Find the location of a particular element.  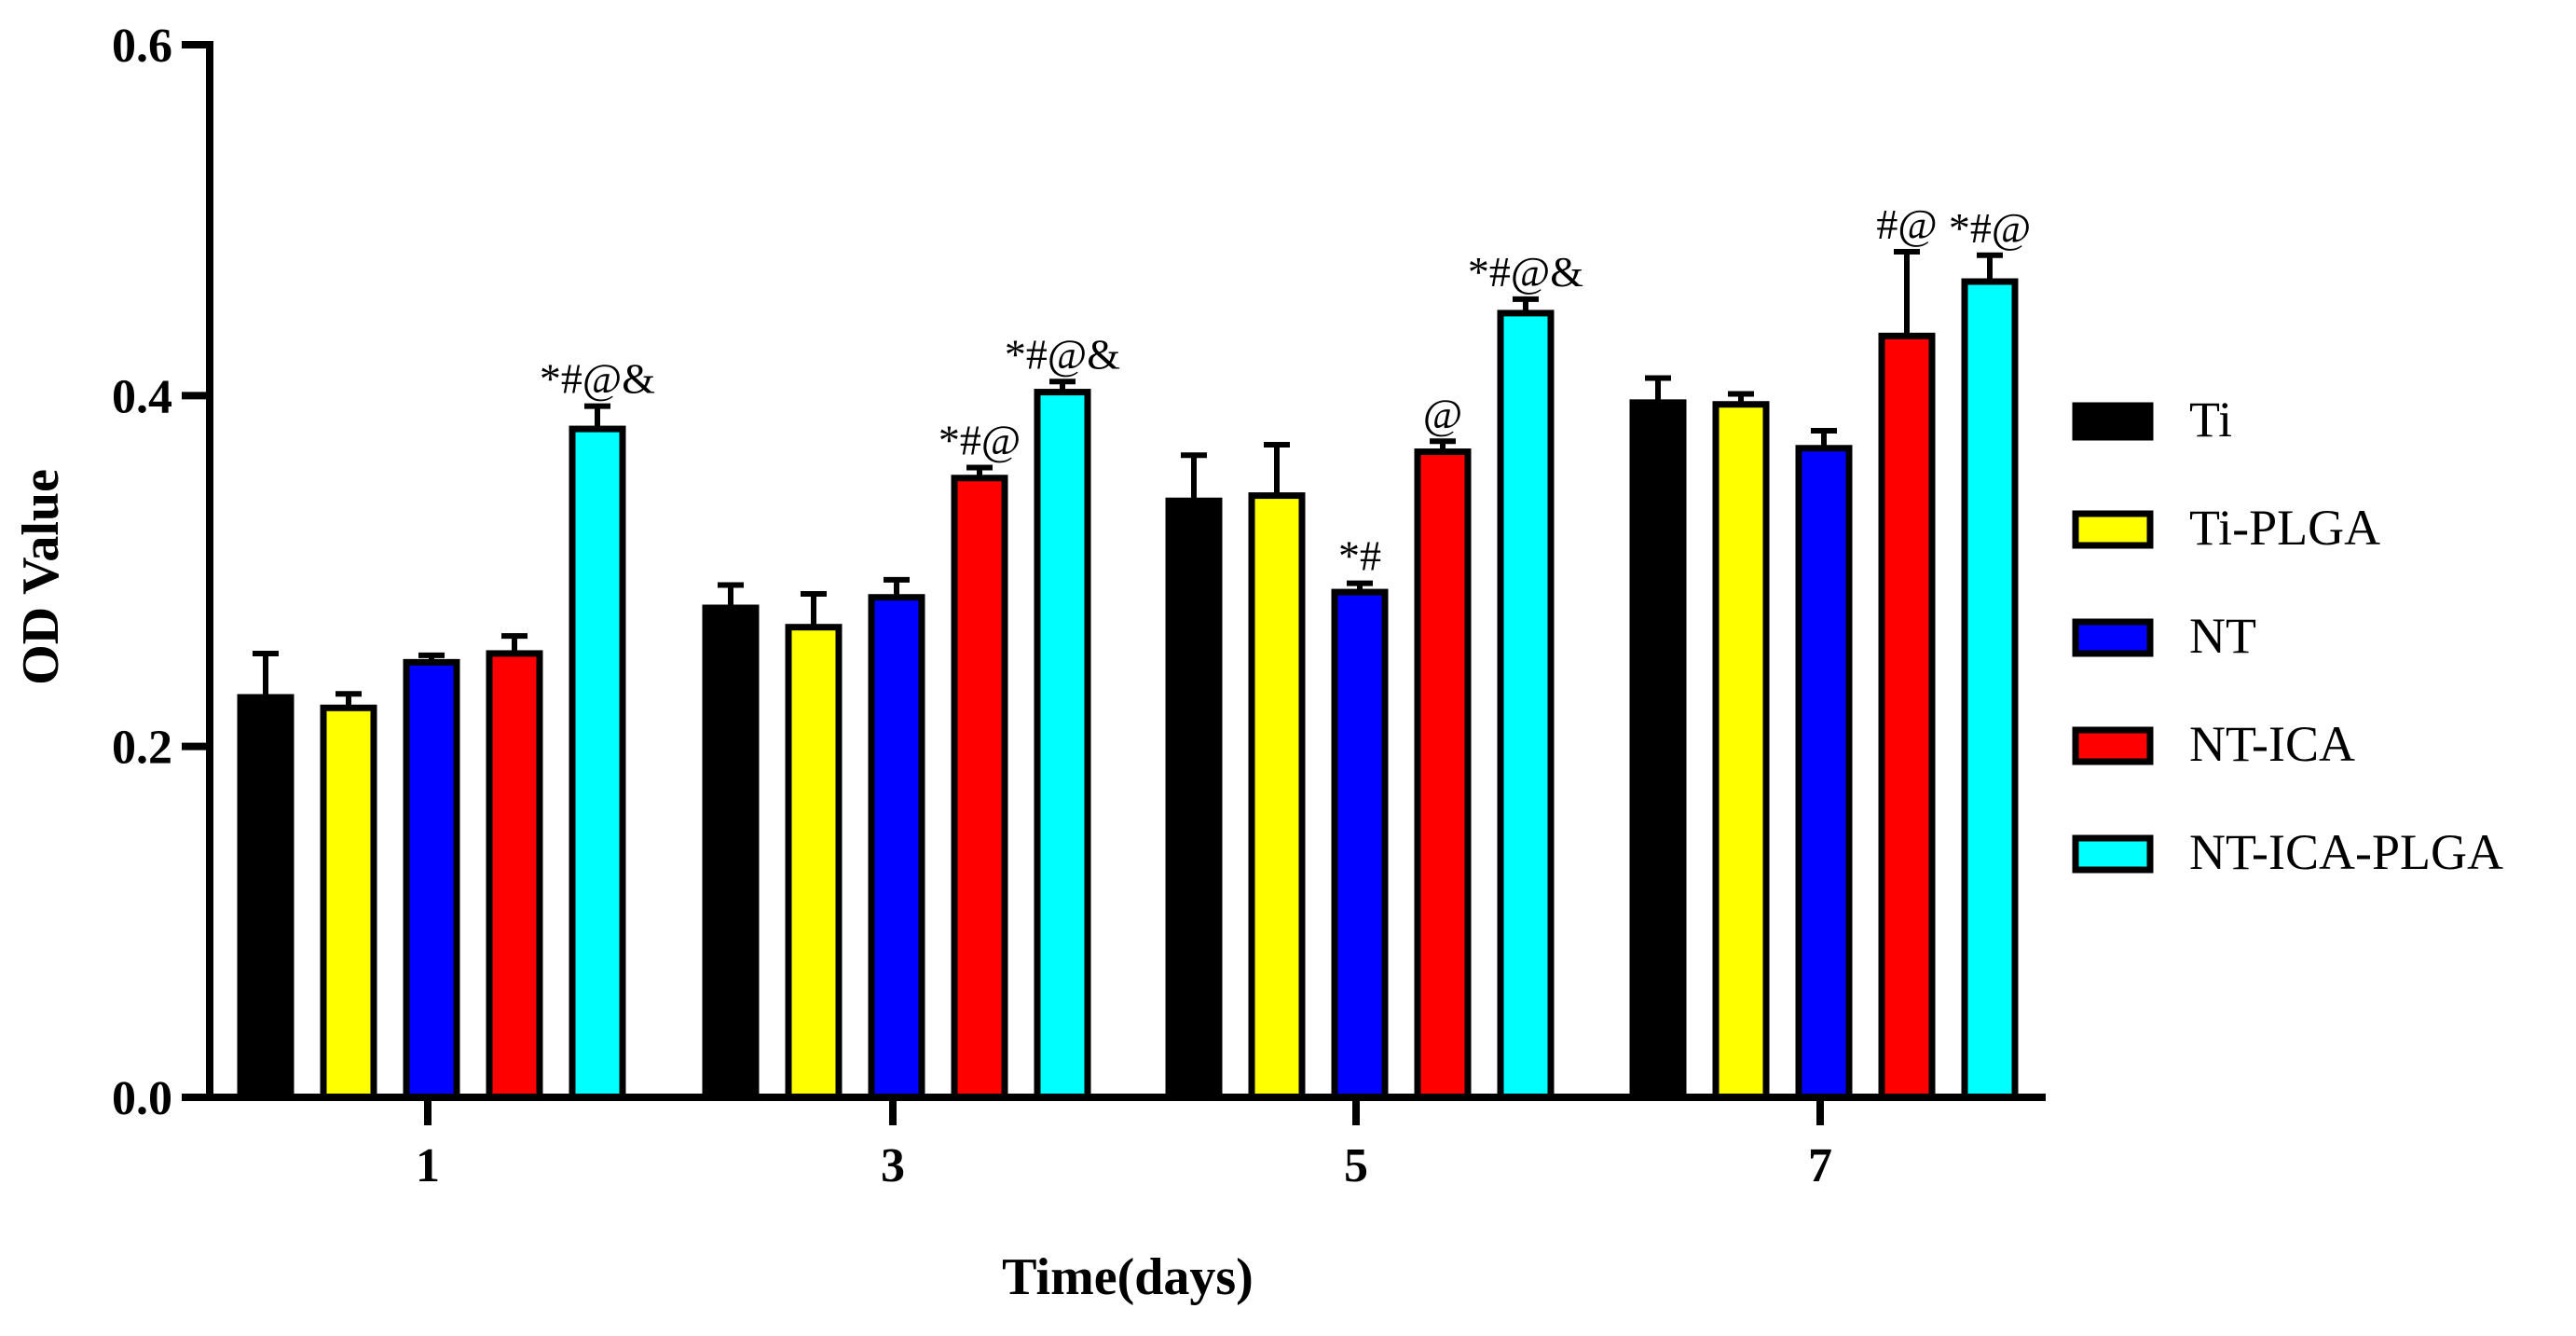

x-axis-title: Time(days) is located at coordinates (1128, 1277).